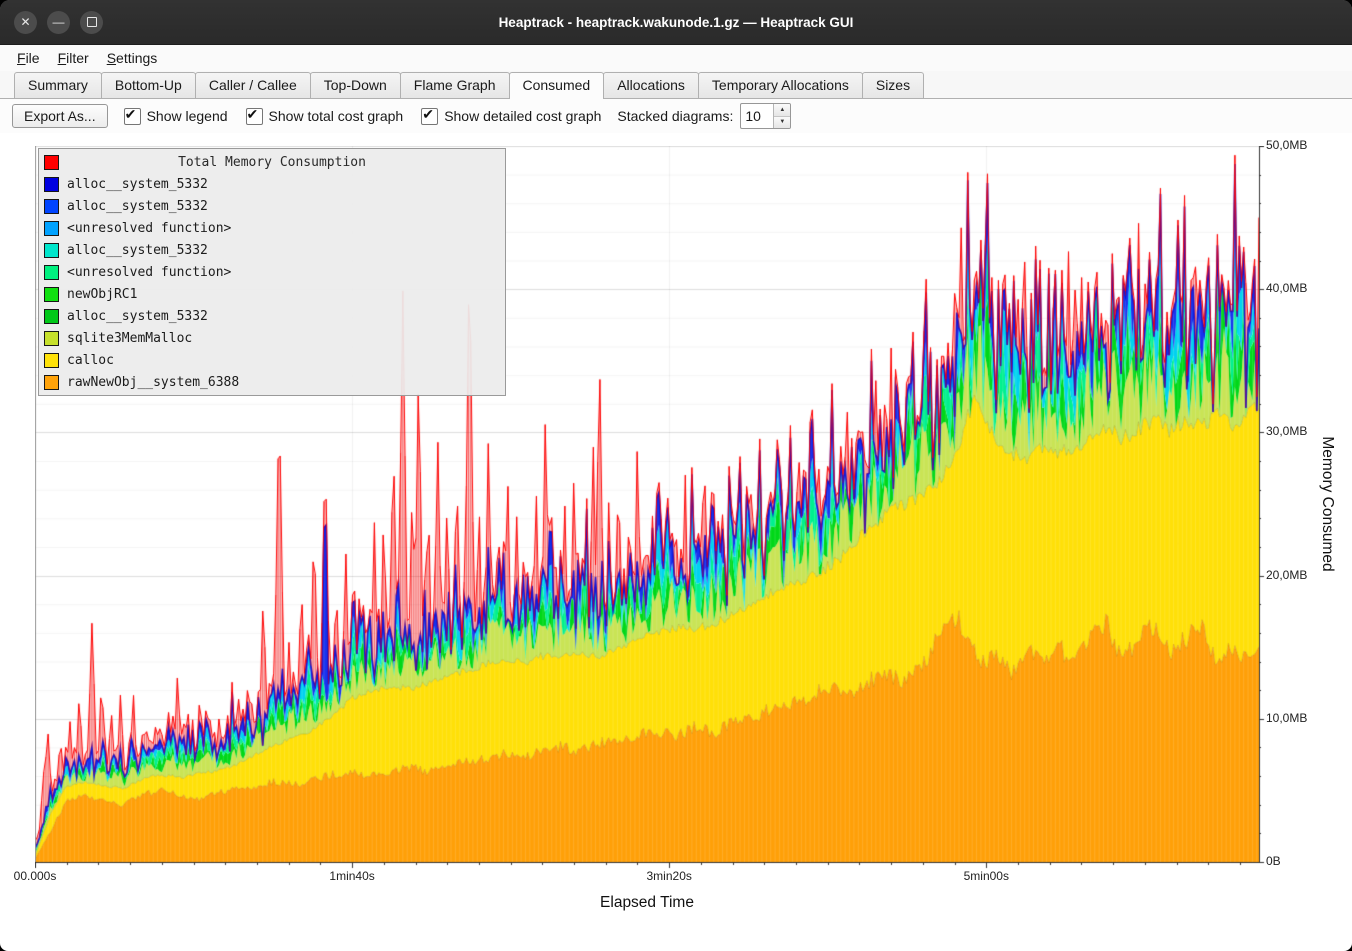  Describe the element at coordinates (1287, 574) in the screenshot. I see `y-tick-20-0mb: 20,0MB` at that location.